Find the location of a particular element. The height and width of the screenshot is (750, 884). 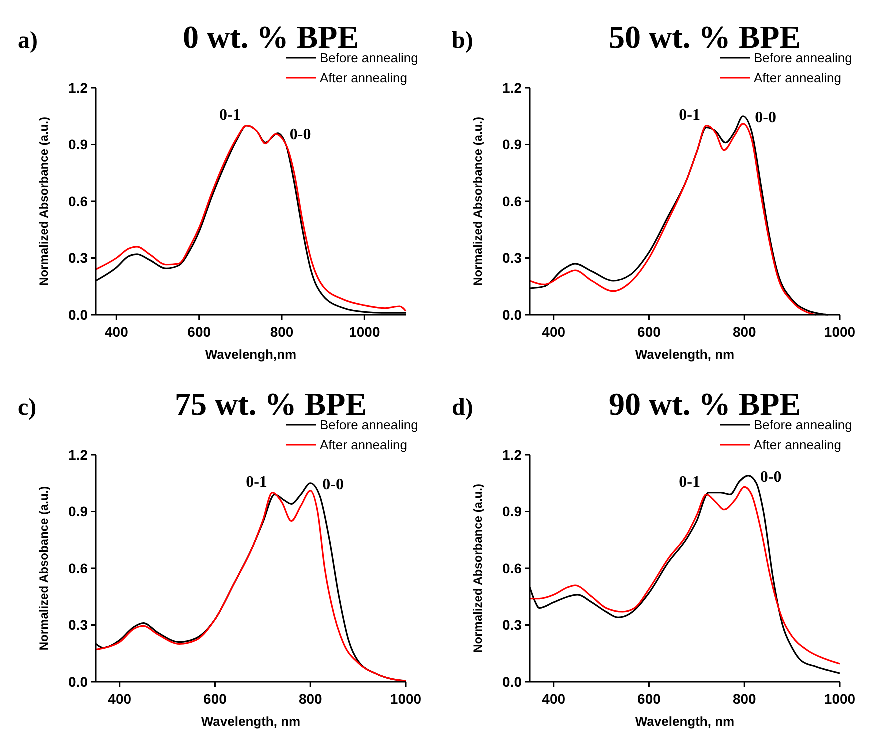

y-axis-title: Normalized Absobance (a.u.) is located at coordinates (44, 568).